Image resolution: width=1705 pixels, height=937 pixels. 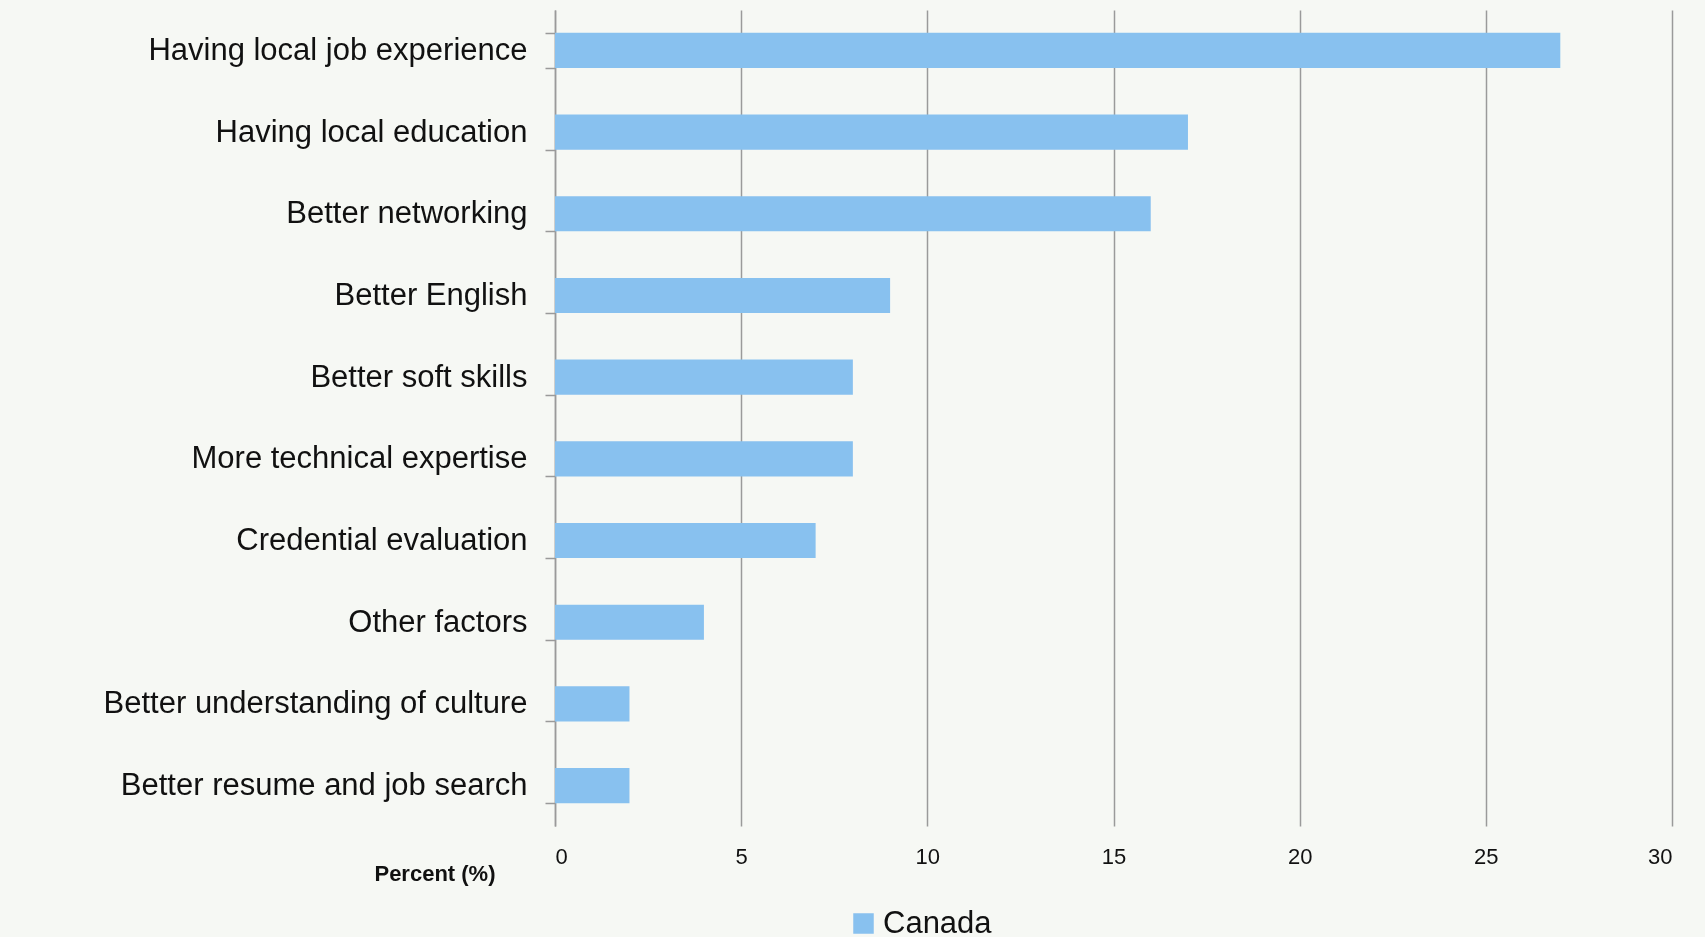 What do you see at coordinates (371, 131) in the screenshot?
I see `y-tick-label: Having local education` at bounding box center [371, 131].